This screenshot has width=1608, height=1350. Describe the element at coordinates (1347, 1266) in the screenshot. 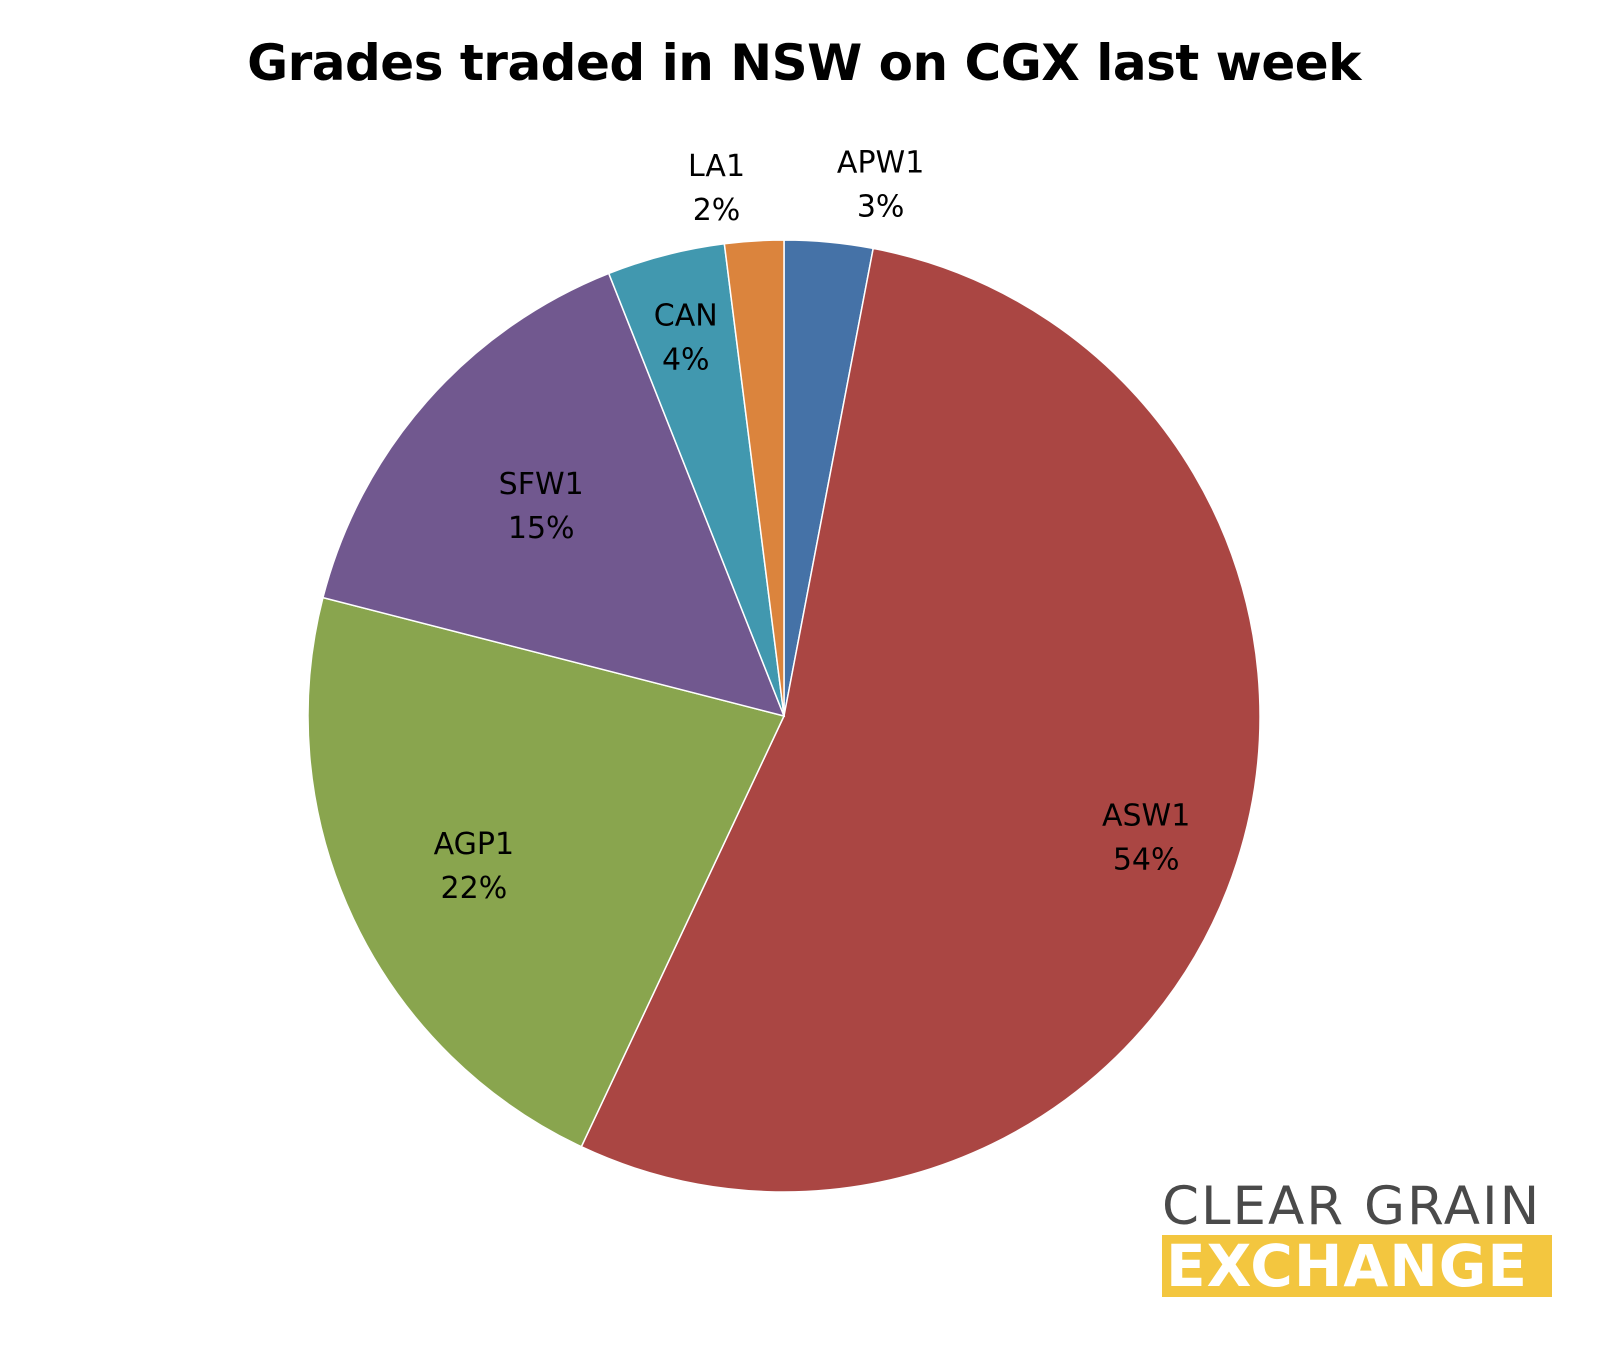

I see `logo-text-line2: EXCHANGE` at that location.